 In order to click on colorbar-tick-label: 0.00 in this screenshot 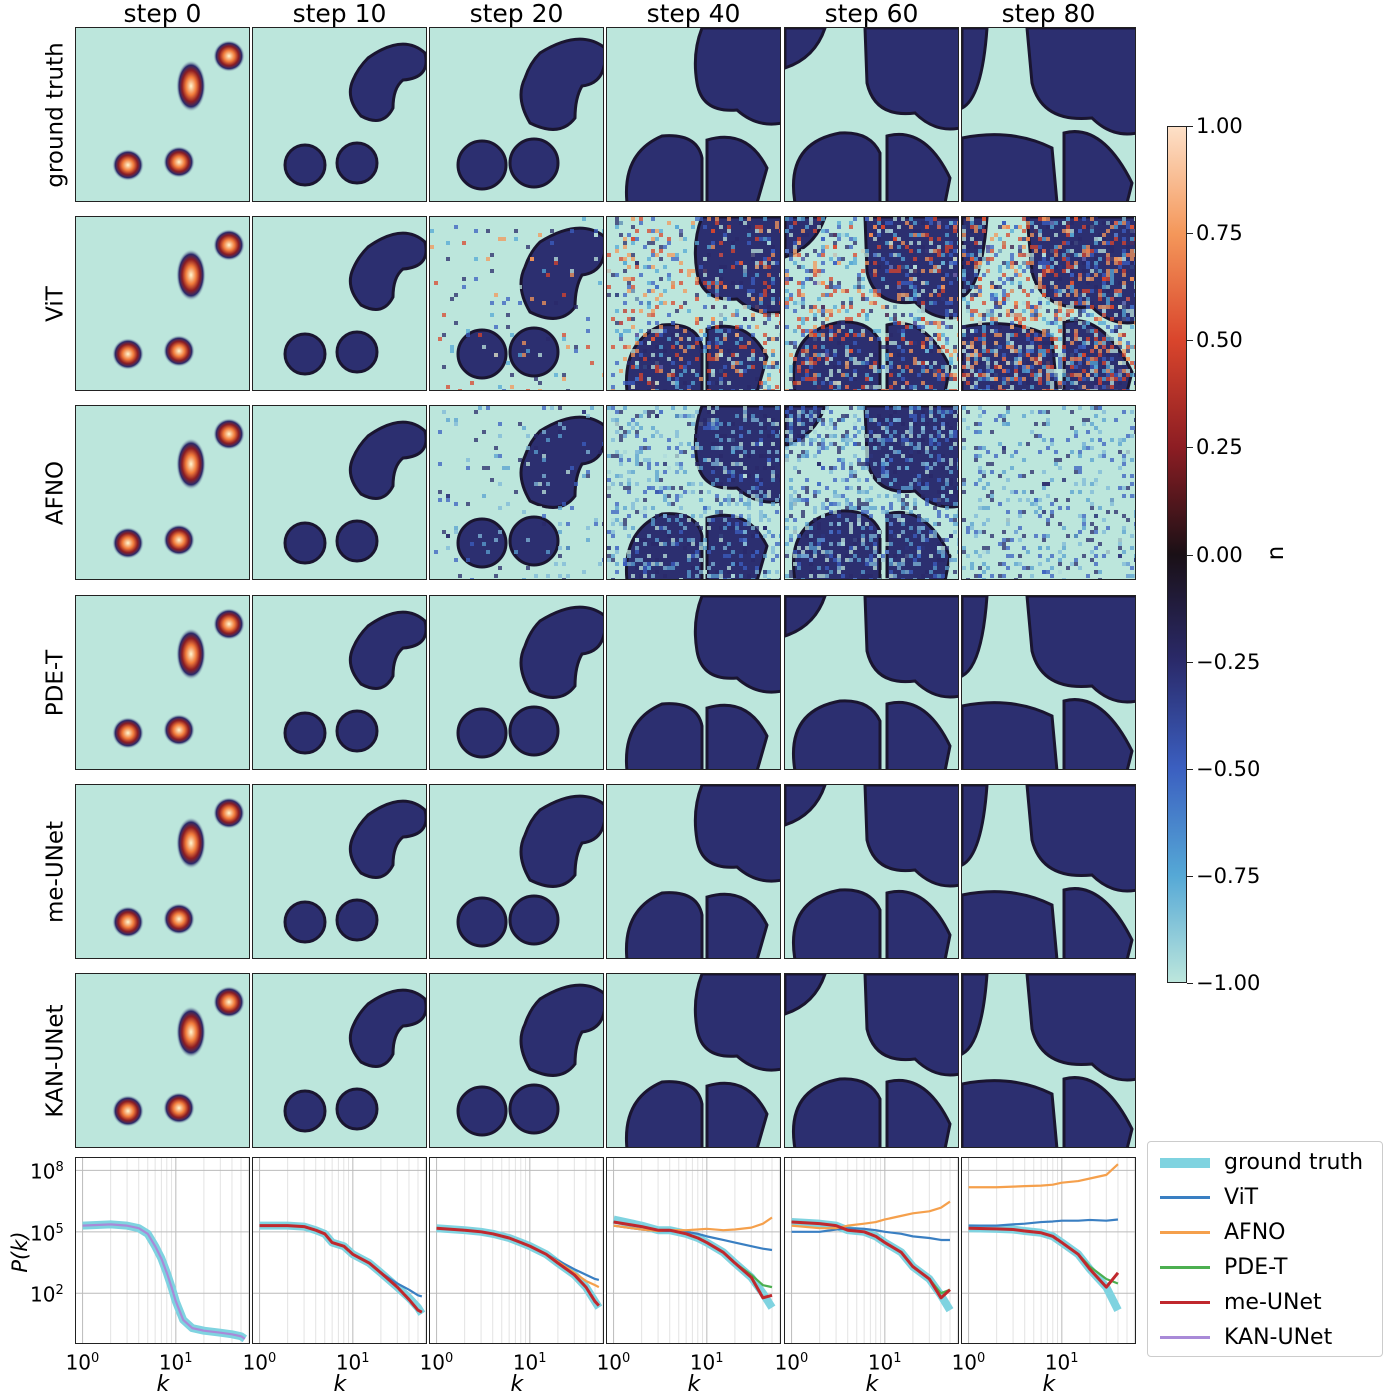, I will do `click(1219, 554)`.